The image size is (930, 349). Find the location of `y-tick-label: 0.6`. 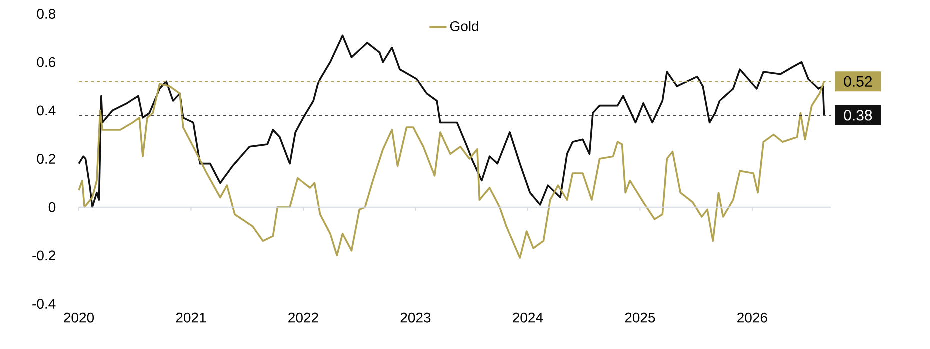

y-tick-label: 0.6 is located at coordinates (46, 62).